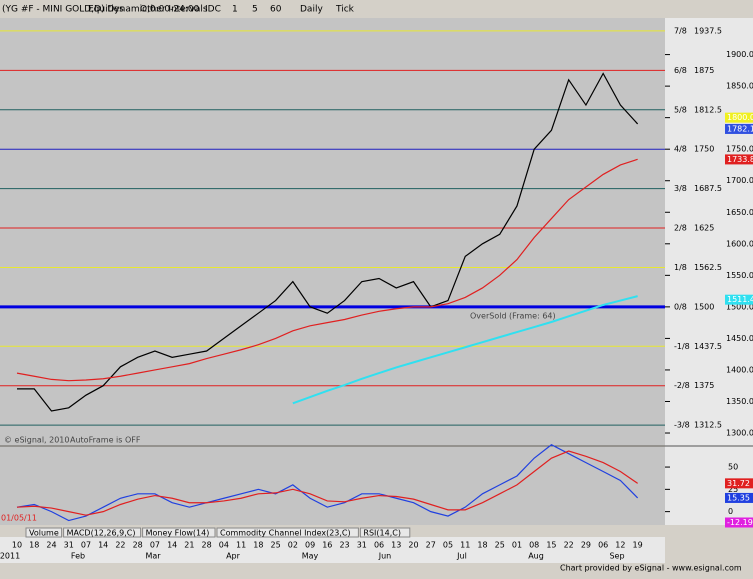  What do you see at coordinates (682, 425) in the screenshot?
I see `level-name: -3/8` at bounding box center [682, 425].